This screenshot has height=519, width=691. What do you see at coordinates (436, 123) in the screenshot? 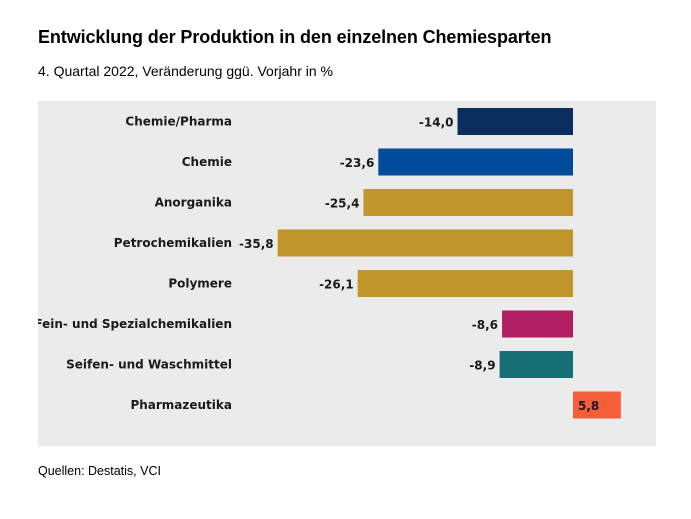
I see `value-label-chemie-pharma: -14,0` at bounding box center [436, 123].